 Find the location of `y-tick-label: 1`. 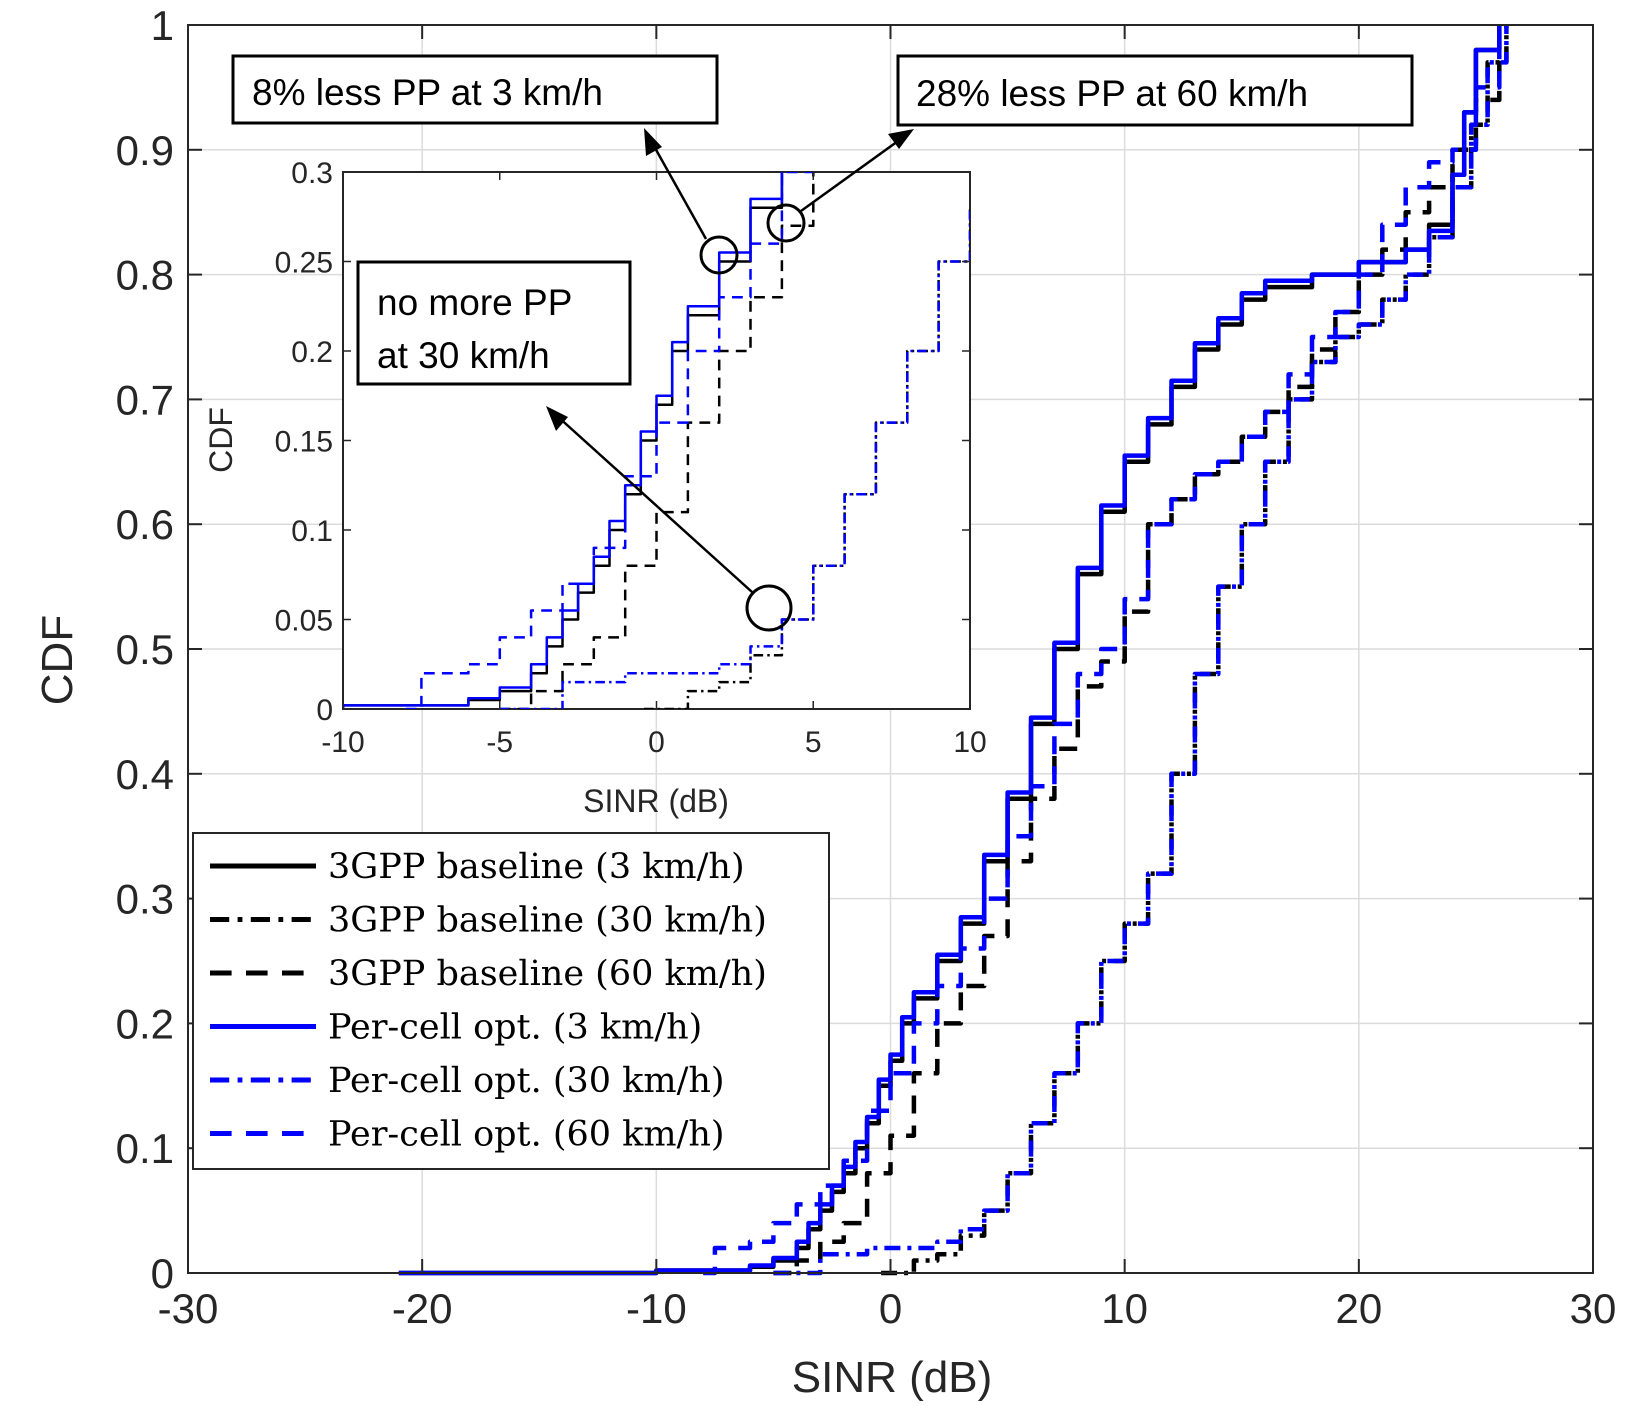

y-tick-label: 1 is located at coordinates (162, 25).